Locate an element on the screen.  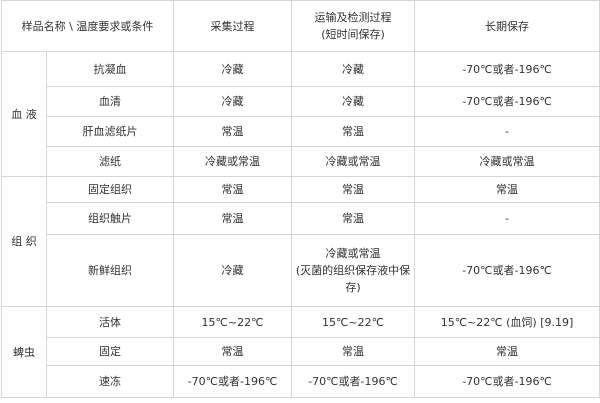
table-row: 肝血滤纸片 常温 常温 - is located at coordinates (301, 131).